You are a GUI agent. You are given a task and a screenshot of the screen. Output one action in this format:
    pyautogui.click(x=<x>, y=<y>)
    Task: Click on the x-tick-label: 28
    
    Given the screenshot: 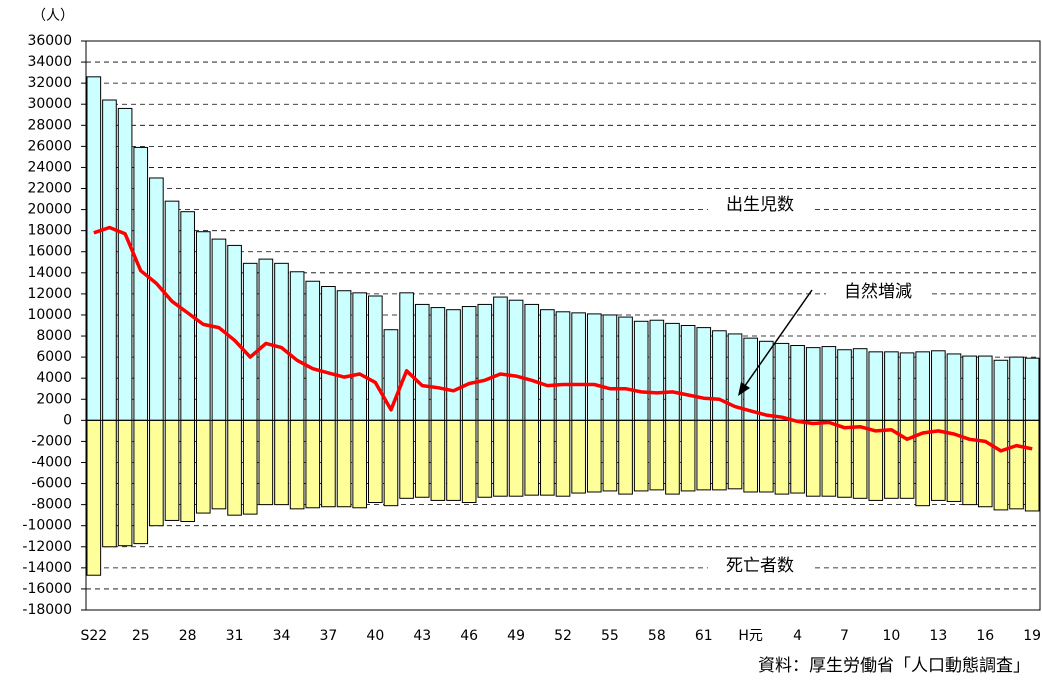 What is the action you would take?
    pyautogui.click(x=188, y=636)
    